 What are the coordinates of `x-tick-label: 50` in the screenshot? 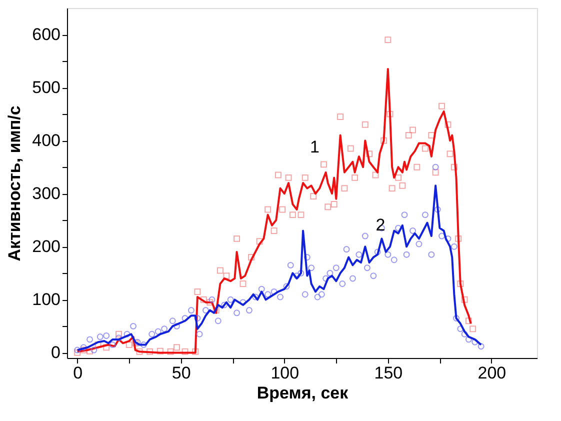 It's located at (181, 373).